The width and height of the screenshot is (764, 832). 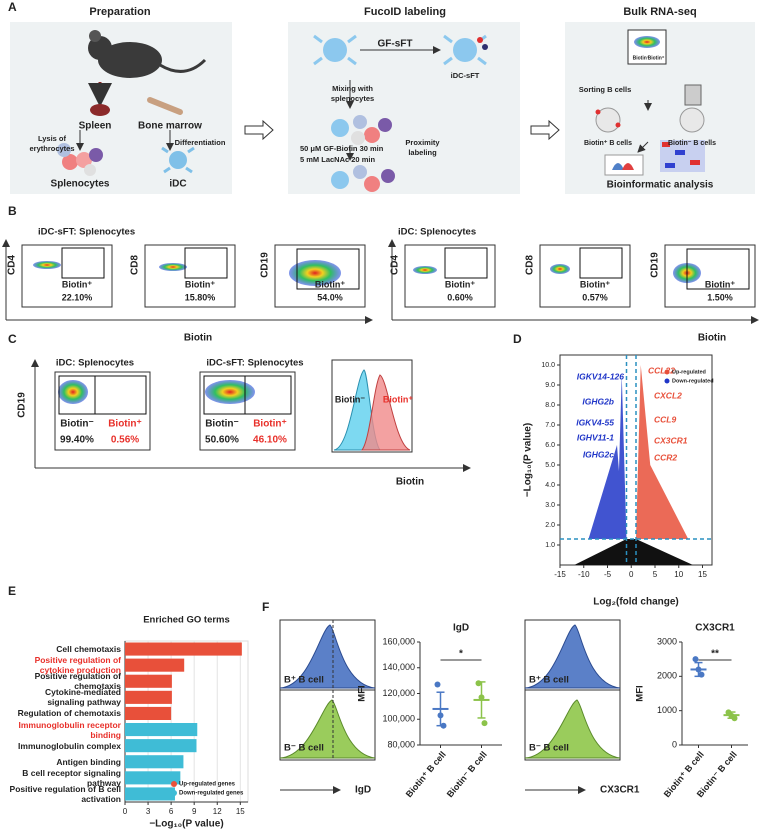 What do you see at coordinates (254, 363) in the screenshot?
I see `plot-title: iDC-sFT: Splenocytes` at bounding box center [254, 363].